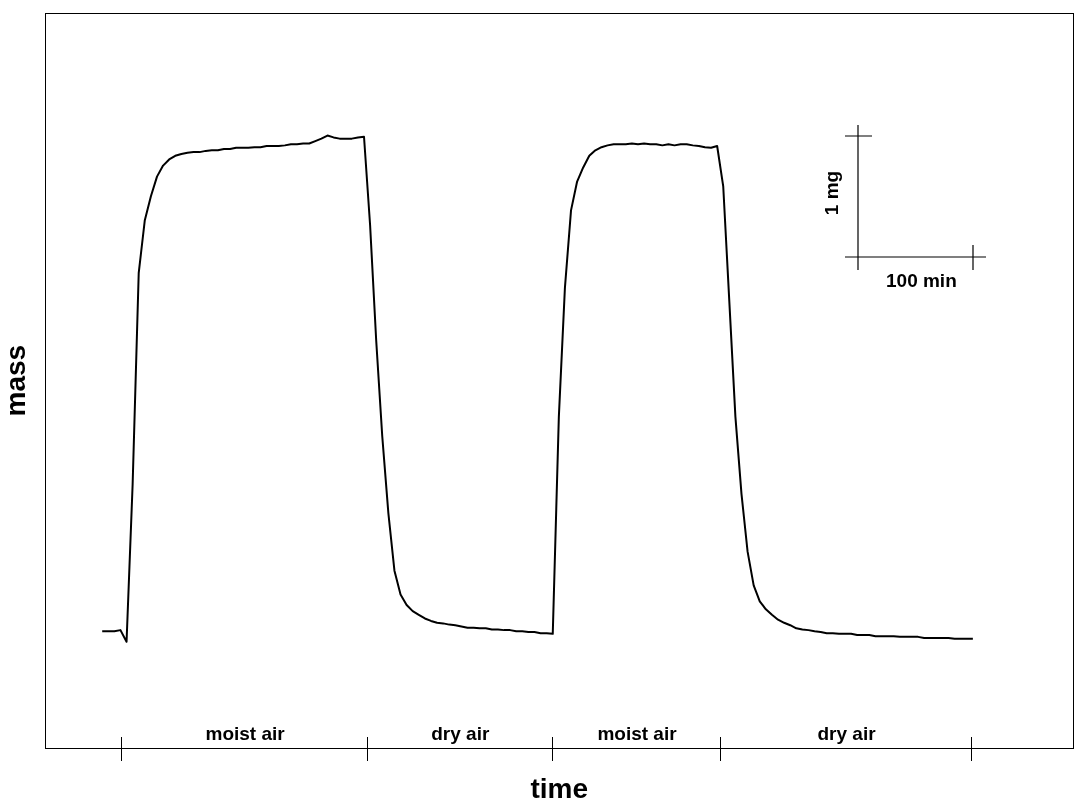 The height and width of the screenshot is (809, 1075). I want to click on x-axis-title: time, so click(559, 788).